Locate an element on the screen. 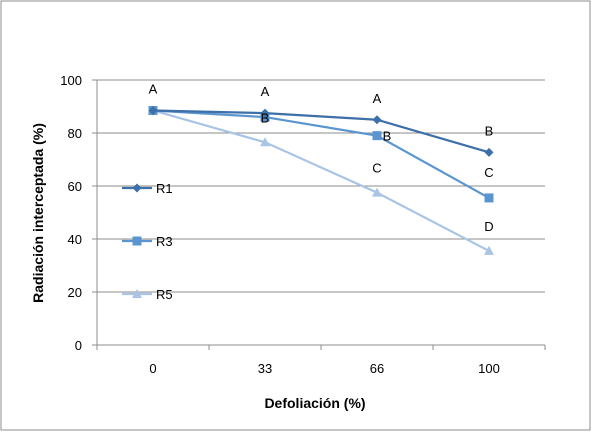 Image resolution: width=591 pixels, height=436 pixels. significance-label-r5: C is located at coordinates (376, 168).